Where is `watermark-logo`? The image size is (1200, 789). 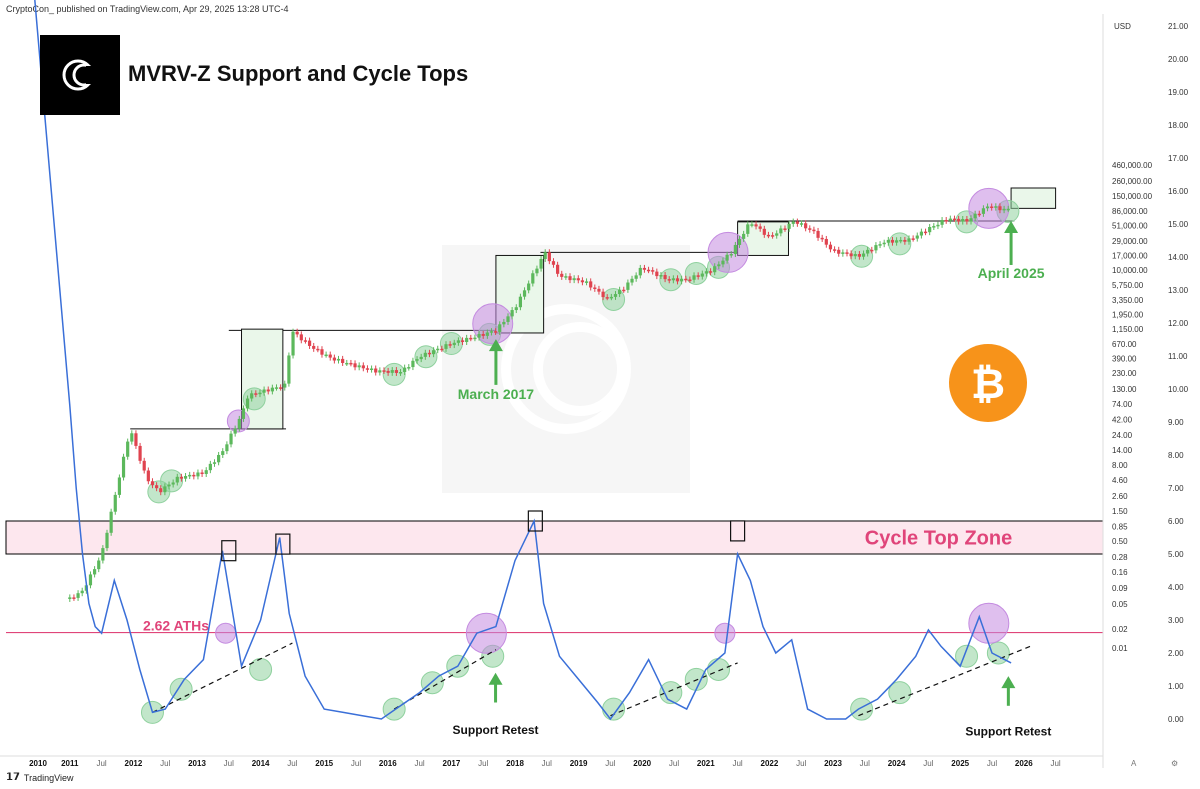
watermark-logo is located at coordinates (566, 369).